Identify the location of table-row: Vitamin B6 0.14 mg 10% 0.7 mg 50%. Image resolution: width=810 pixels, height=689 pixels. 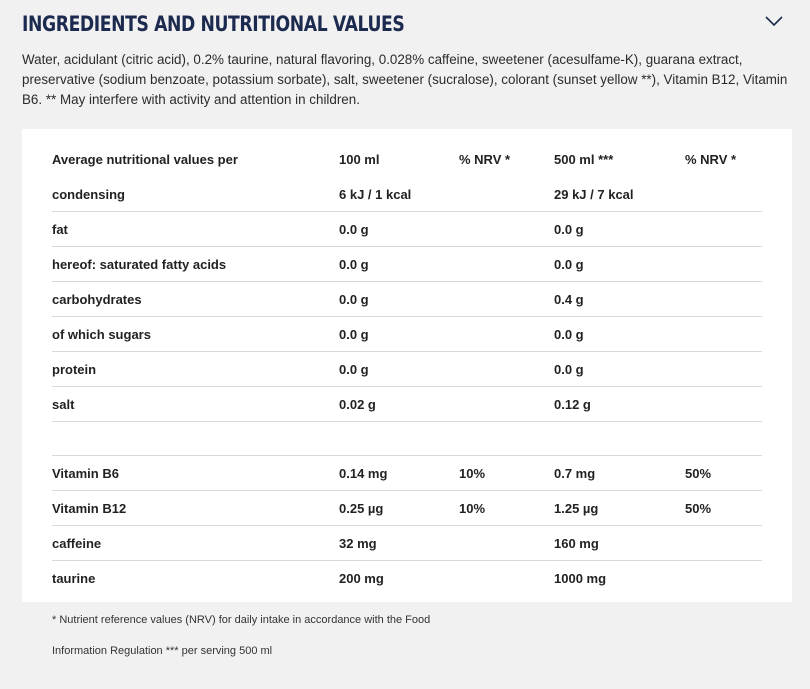
(407, 473).